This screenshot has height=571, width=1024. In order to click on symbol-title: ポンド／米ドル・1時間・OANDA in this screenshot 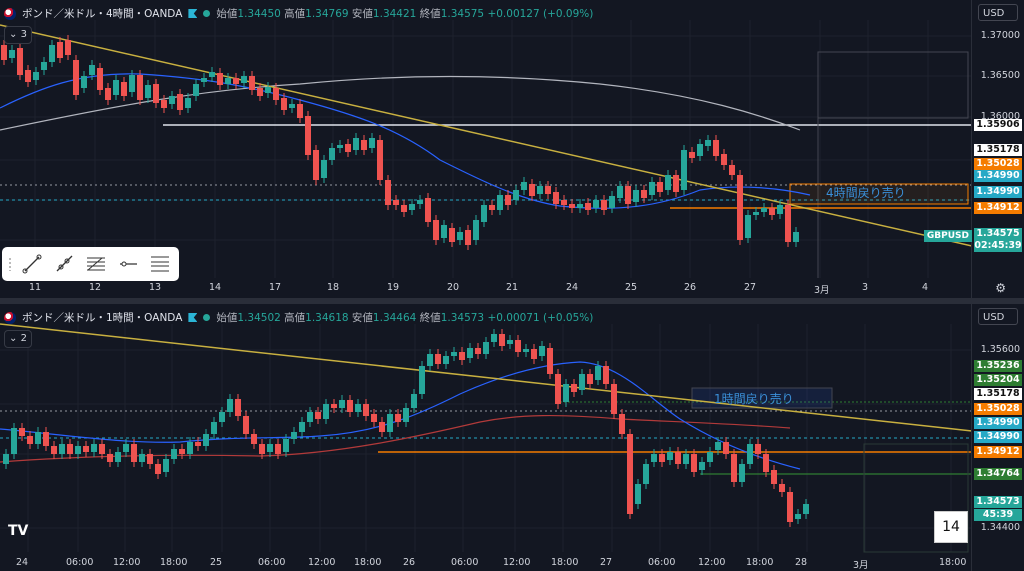, I will do `click(102, 318)`.